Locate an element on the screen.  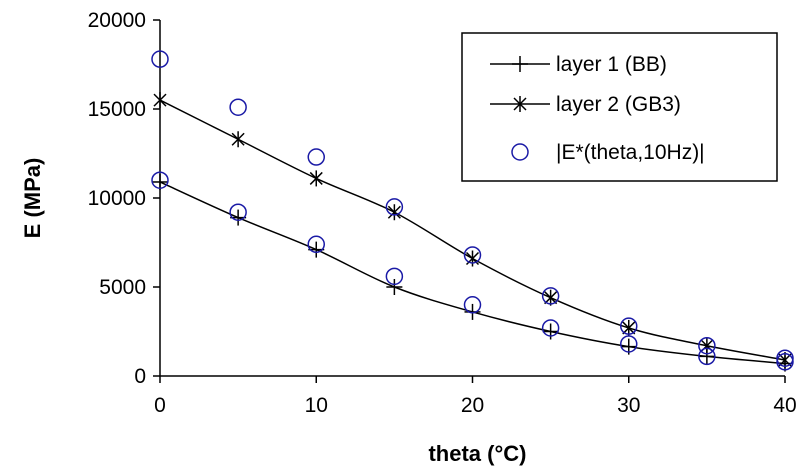
legend-item: |E*(theta,10Hz)| is located at coordinates (608, 152).